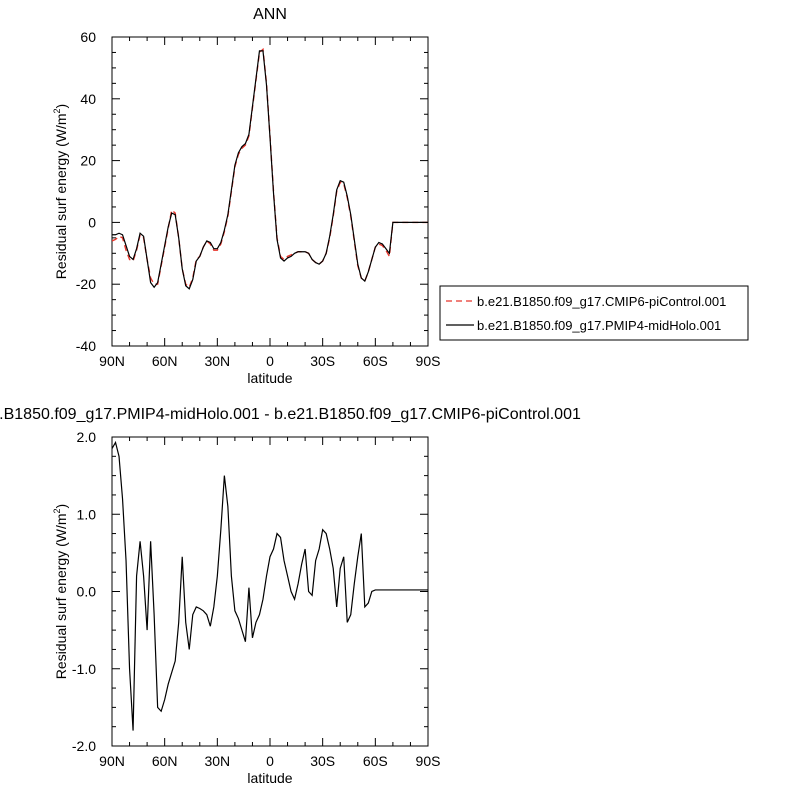  What do you see at coordinates (84, 746) in the screenshot?
I see `y-tick-label: -2.0` at bounding box center [84, 746].